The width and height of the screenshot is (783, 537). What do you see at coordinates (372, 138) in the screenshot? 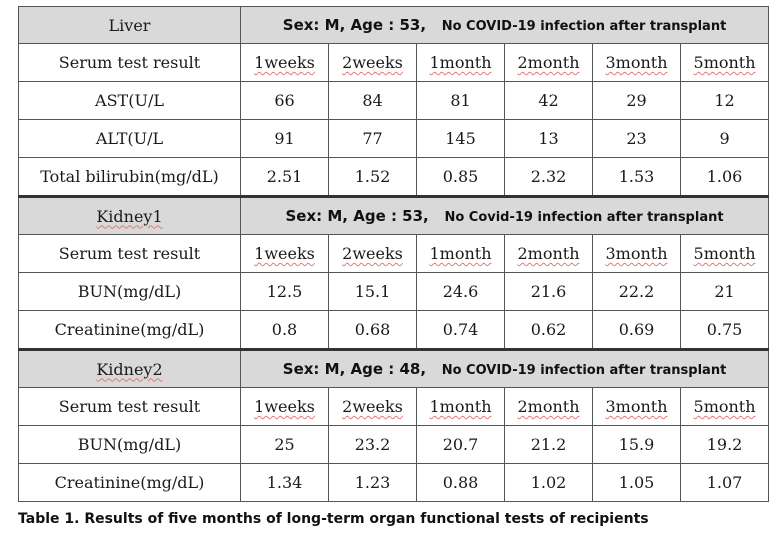
I see `value-cell: 77` at bounding box center [372, 138].